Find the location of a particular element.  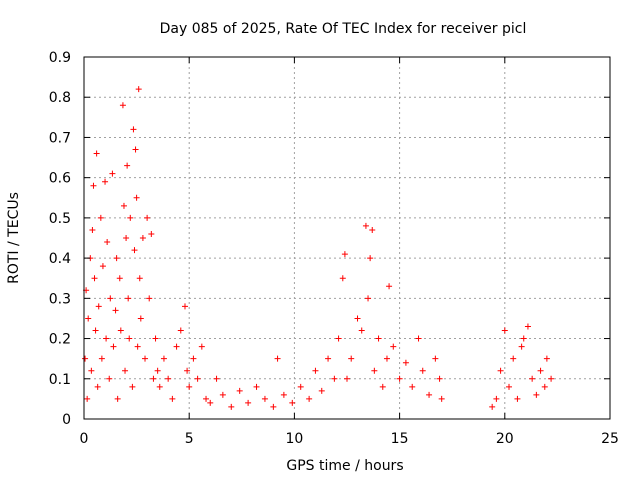

y-tick-label: 0.6 is located at coordinates (60, 179).